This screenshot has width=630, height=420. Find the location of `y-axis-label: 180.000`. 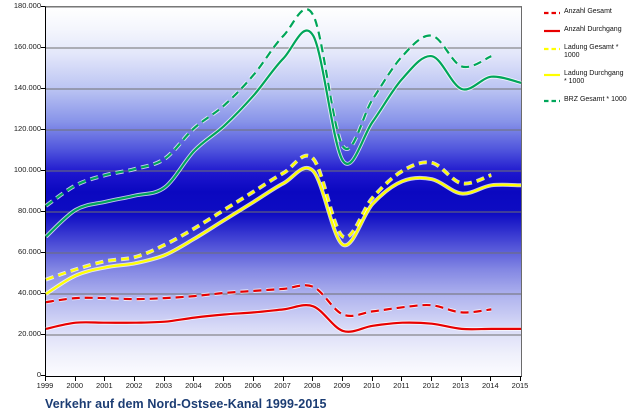

y-axis-label: 180.000 is located at coordinates (27, 5).